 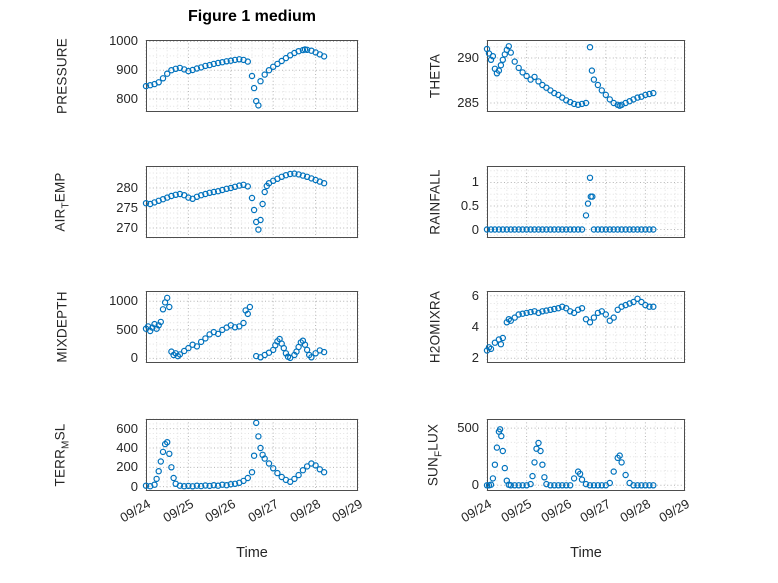 I want to click on y-tick-label: 1, so click(x=475, y=182).